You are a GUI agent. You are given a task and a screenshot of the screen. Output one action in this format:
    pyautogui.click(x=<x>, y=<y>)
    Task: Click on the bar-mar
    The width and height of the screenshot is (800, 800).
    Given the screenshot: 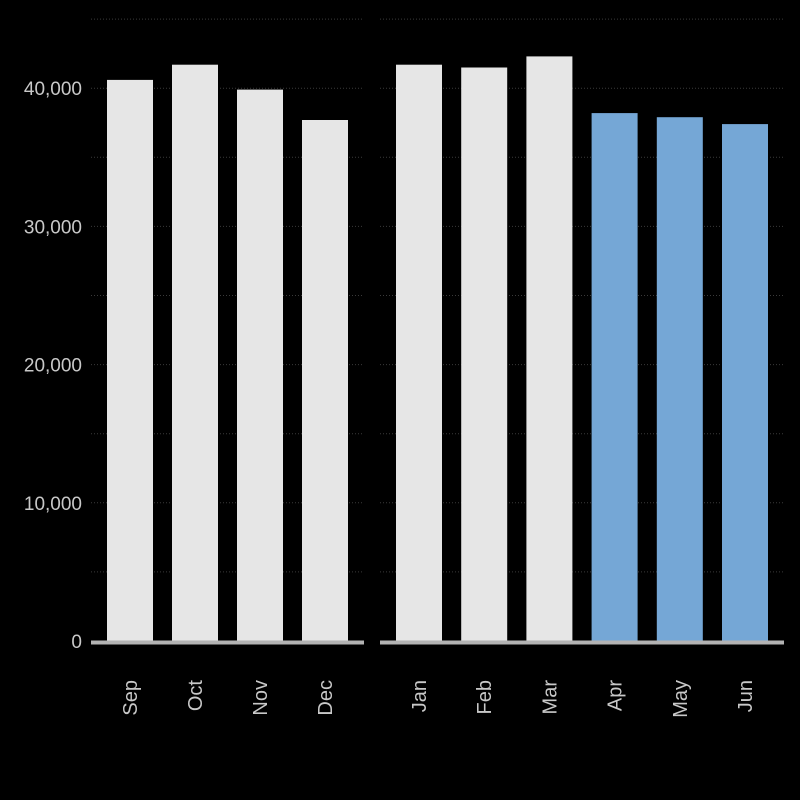 What is the action you would take?
    pyautogui.click(x=549, y=348)
    